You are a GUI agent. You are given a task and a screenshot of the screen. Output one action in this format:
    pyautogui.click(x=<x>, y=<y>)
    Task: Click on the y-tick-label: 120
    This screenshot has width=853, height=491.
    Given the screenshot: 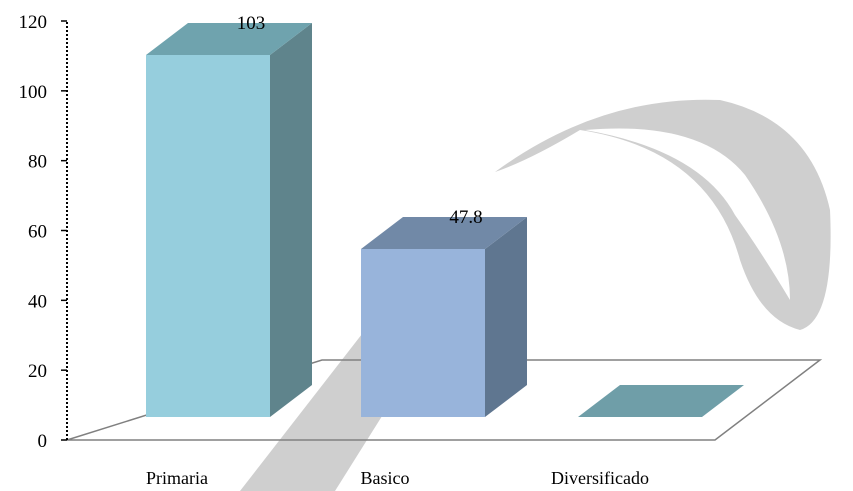 What is the action you would take?
    pyautogui.click(x=33, y=22)
    